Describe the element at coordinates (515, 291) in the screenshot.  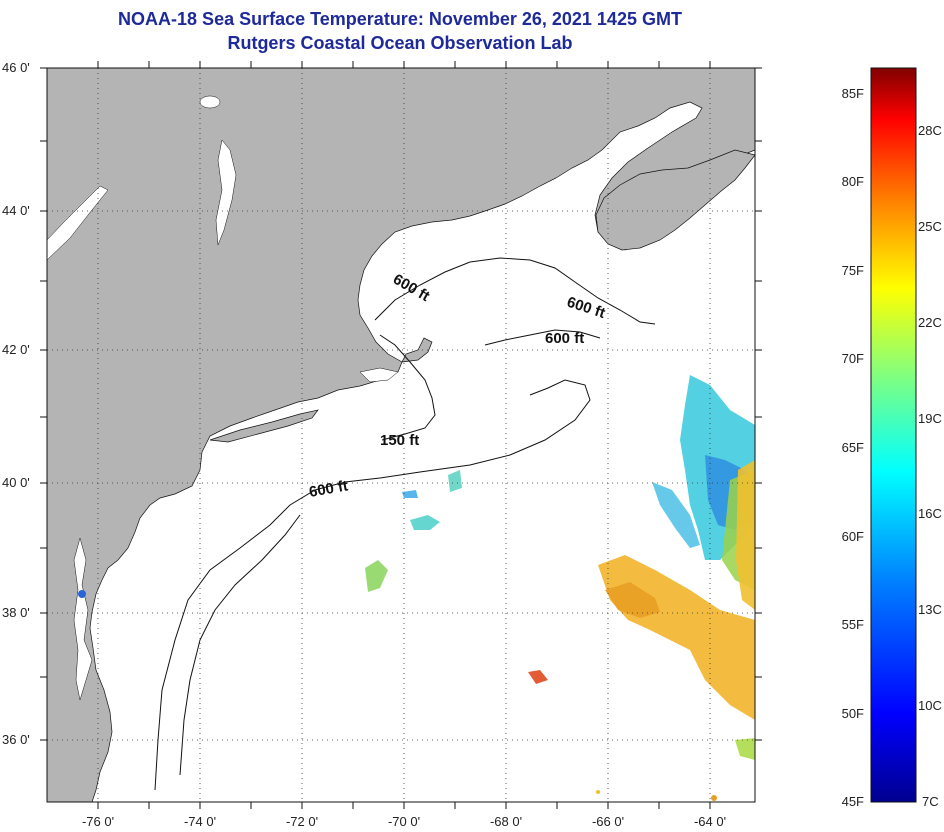
I see `contour-600ft-gom` at that location.